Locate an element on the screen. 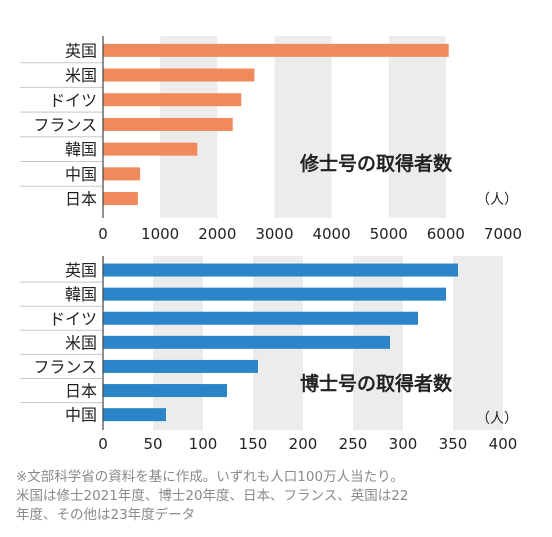 This screenshot has height=537, width=552. doctorate-category-label: 日本 is located at coordinates (81, 391).